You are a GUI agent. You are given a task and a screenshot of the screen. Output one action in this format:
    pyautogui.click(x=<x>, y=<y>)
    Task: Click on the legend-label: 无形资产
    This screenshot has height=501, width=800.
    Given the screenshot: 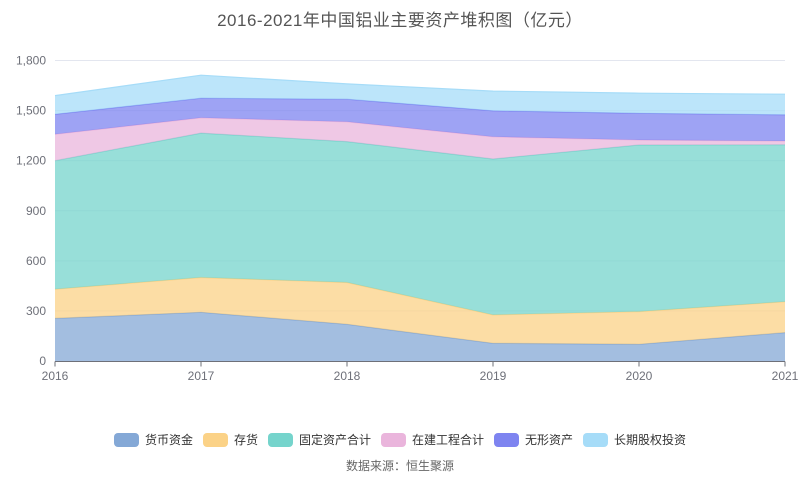 What is the action you would take?
    pyautogui.click(x=549, y=440)
    